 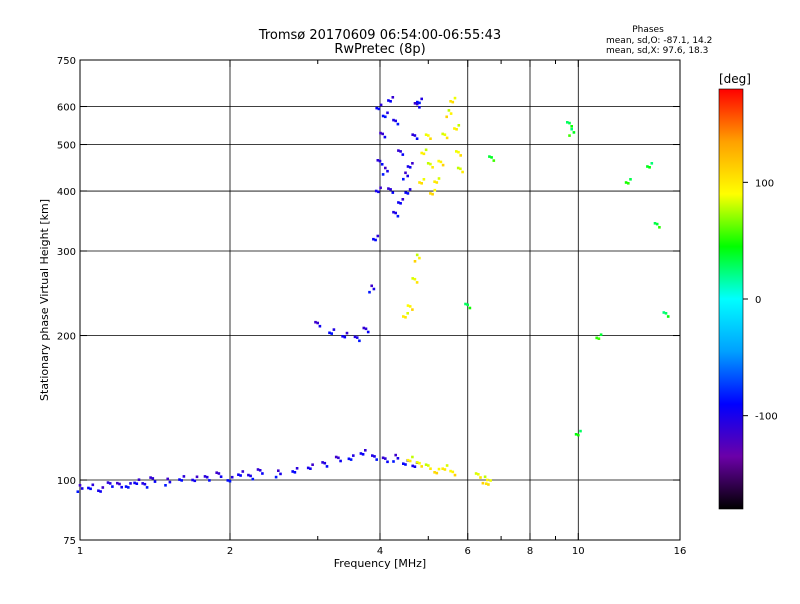 What do you see at coordinates (66, 252) in the screenshot?
I see `y-tick-label: 300` at bounding box center [66, 252].